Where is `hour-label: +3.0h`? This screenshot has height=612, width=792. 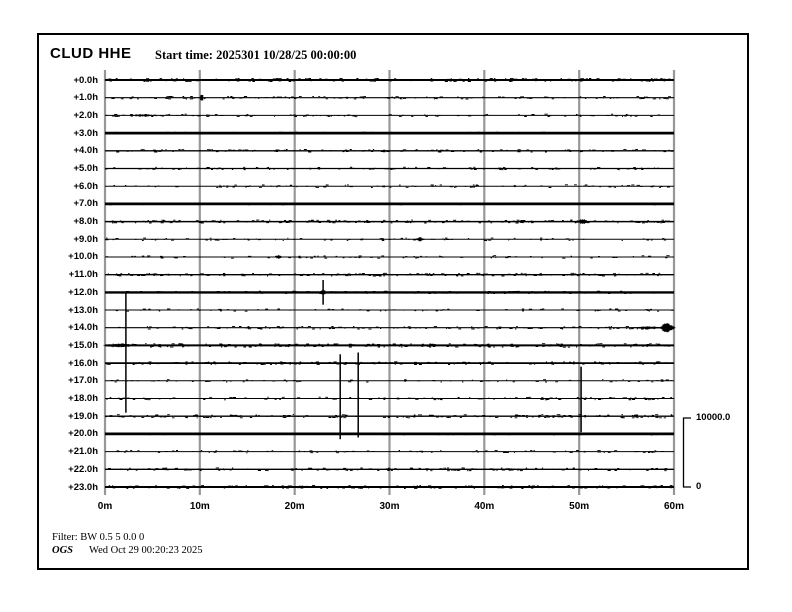 hour-label: +3.0h is located at coordinates (85, 133).